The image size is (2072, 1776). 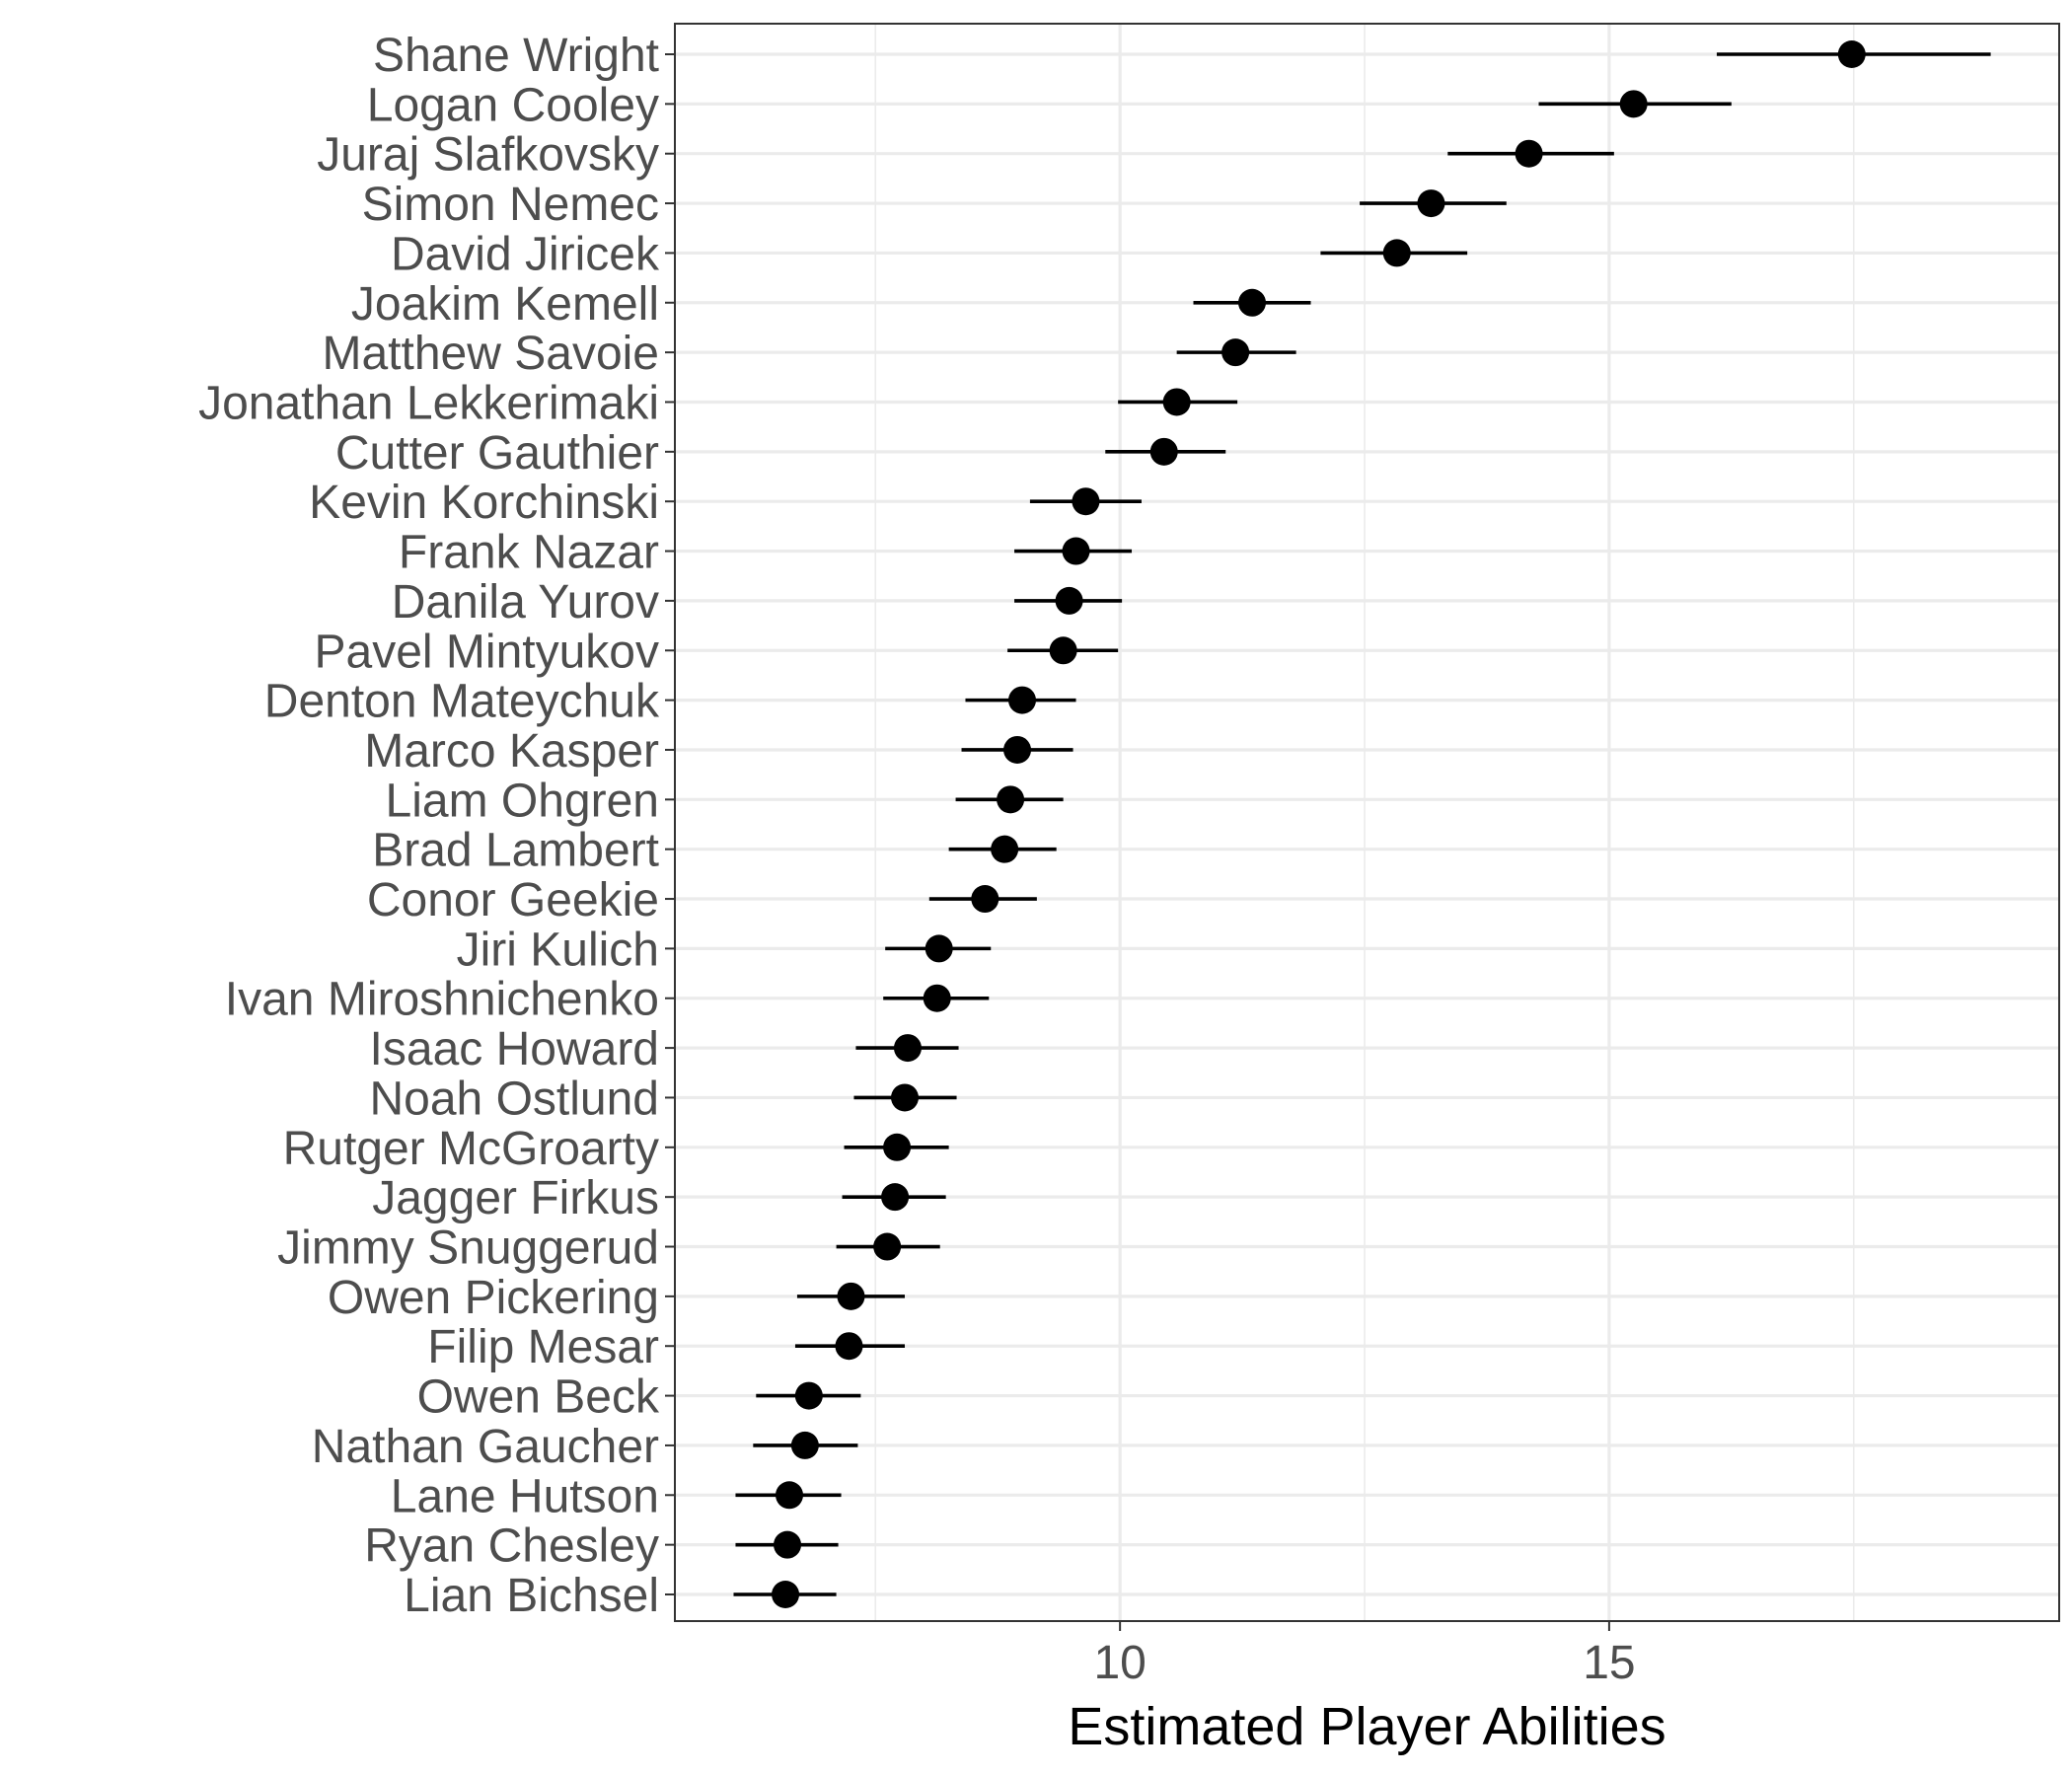 What do you see at coordinates (515, 1198) in the screenshot?
I see `y-tick-label: Jagger Firkus` at bounding box center [515, 1198].